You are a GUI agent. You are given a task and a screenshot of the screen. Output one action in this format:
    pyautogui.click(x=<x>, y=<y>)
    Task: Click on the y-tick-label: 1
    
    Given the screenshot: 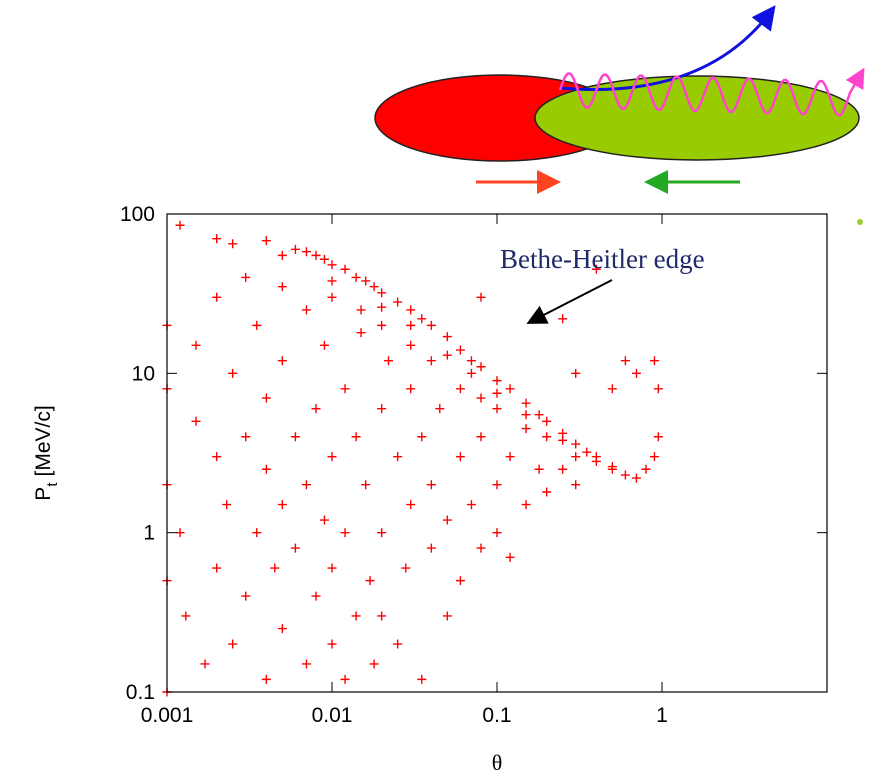 What is the action you would take?
    pyautogui.click(x=149, y=533)
    